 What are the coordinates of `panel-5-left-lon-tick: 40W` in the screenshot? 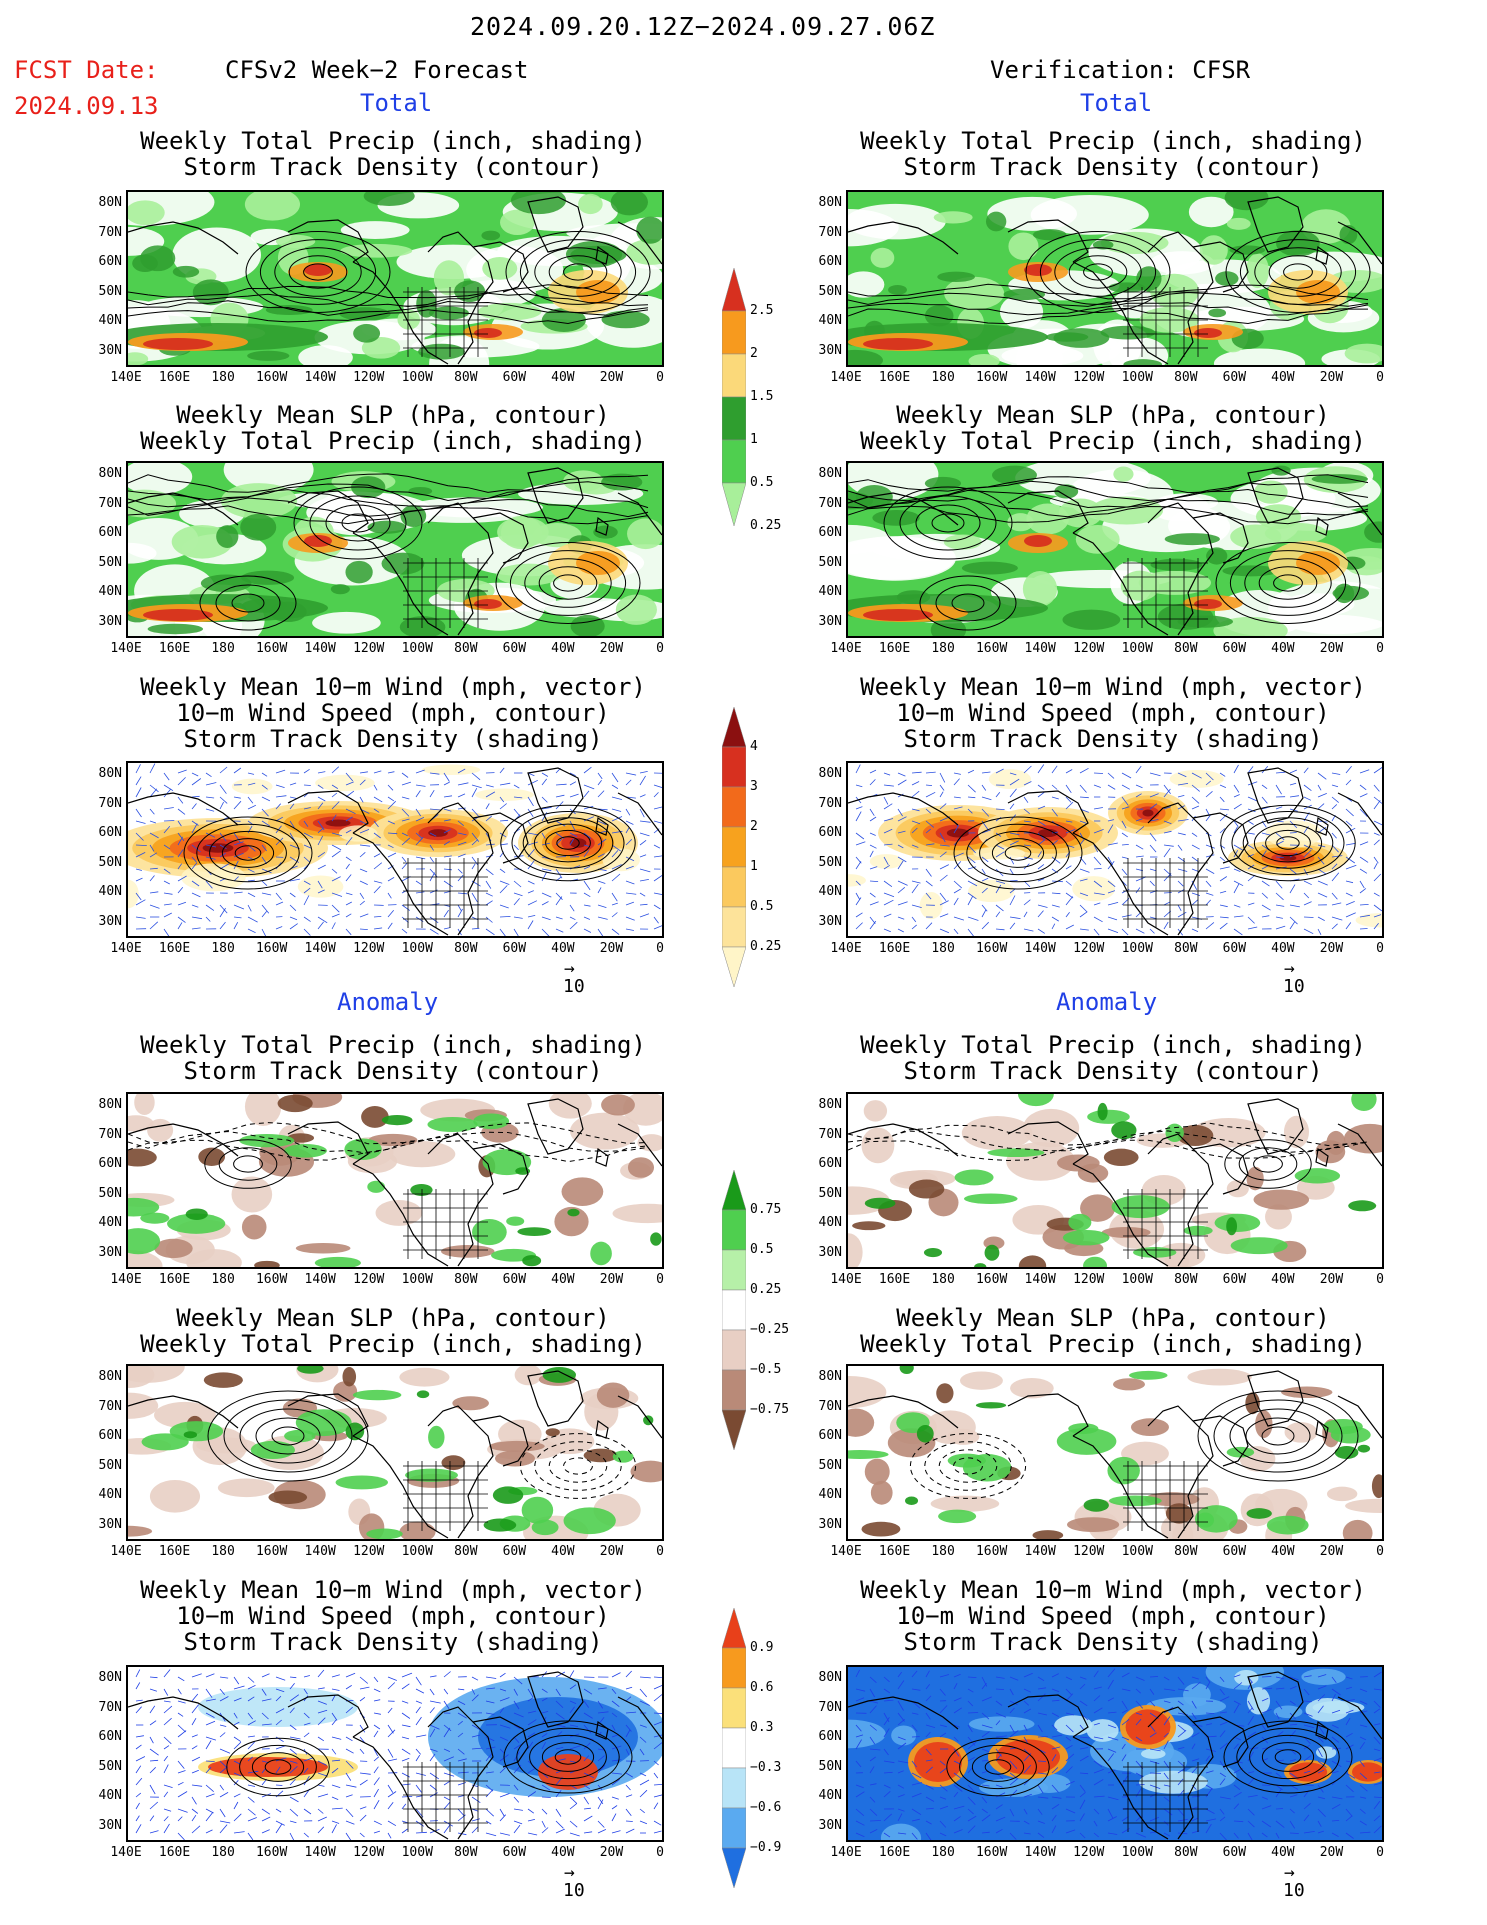 It's located at (563, 1551).